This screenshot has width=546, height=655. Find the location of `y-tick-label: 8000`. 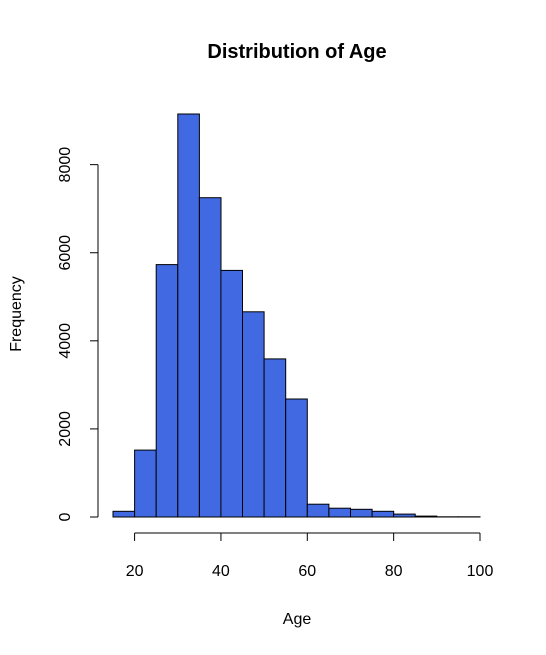

y-tick-label: 8000 is located at coordinates (65, 165).